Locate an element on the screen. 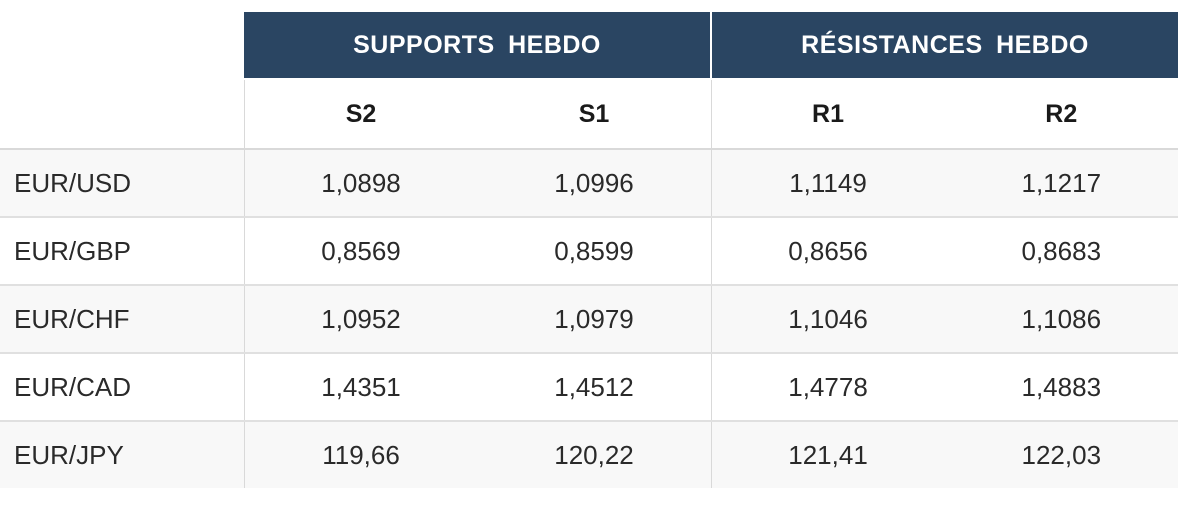  r1-cell: 1,4778 is located at coordinates (827, 387).